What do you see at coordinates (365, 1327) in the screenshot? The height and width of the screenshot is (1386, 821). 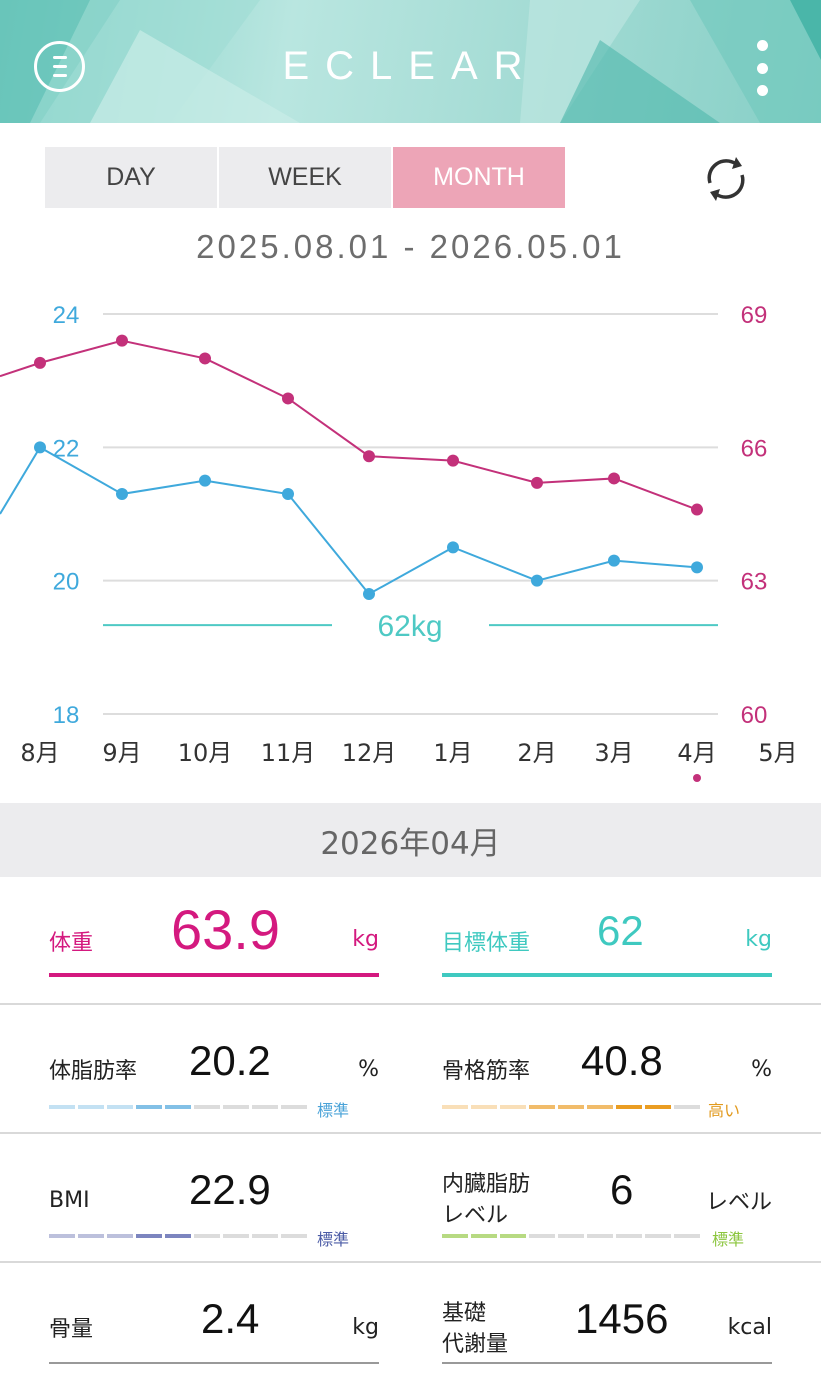 I see `bone-mass-unit: kg` at bounding box center [365, 1327].